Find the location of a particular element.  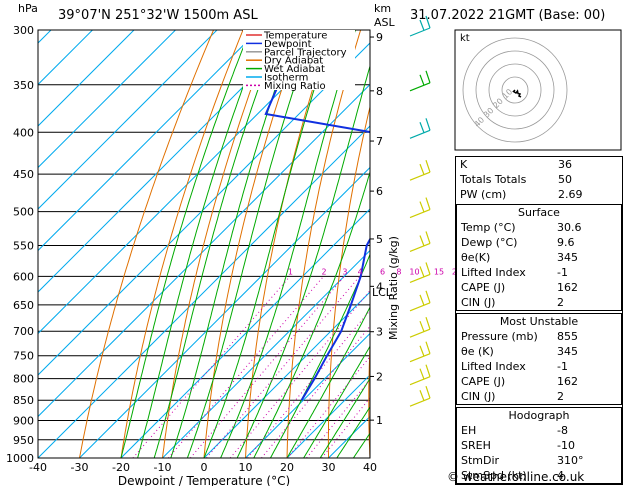

temperature-tick-label: 20 is located at coordinates (287, 467).